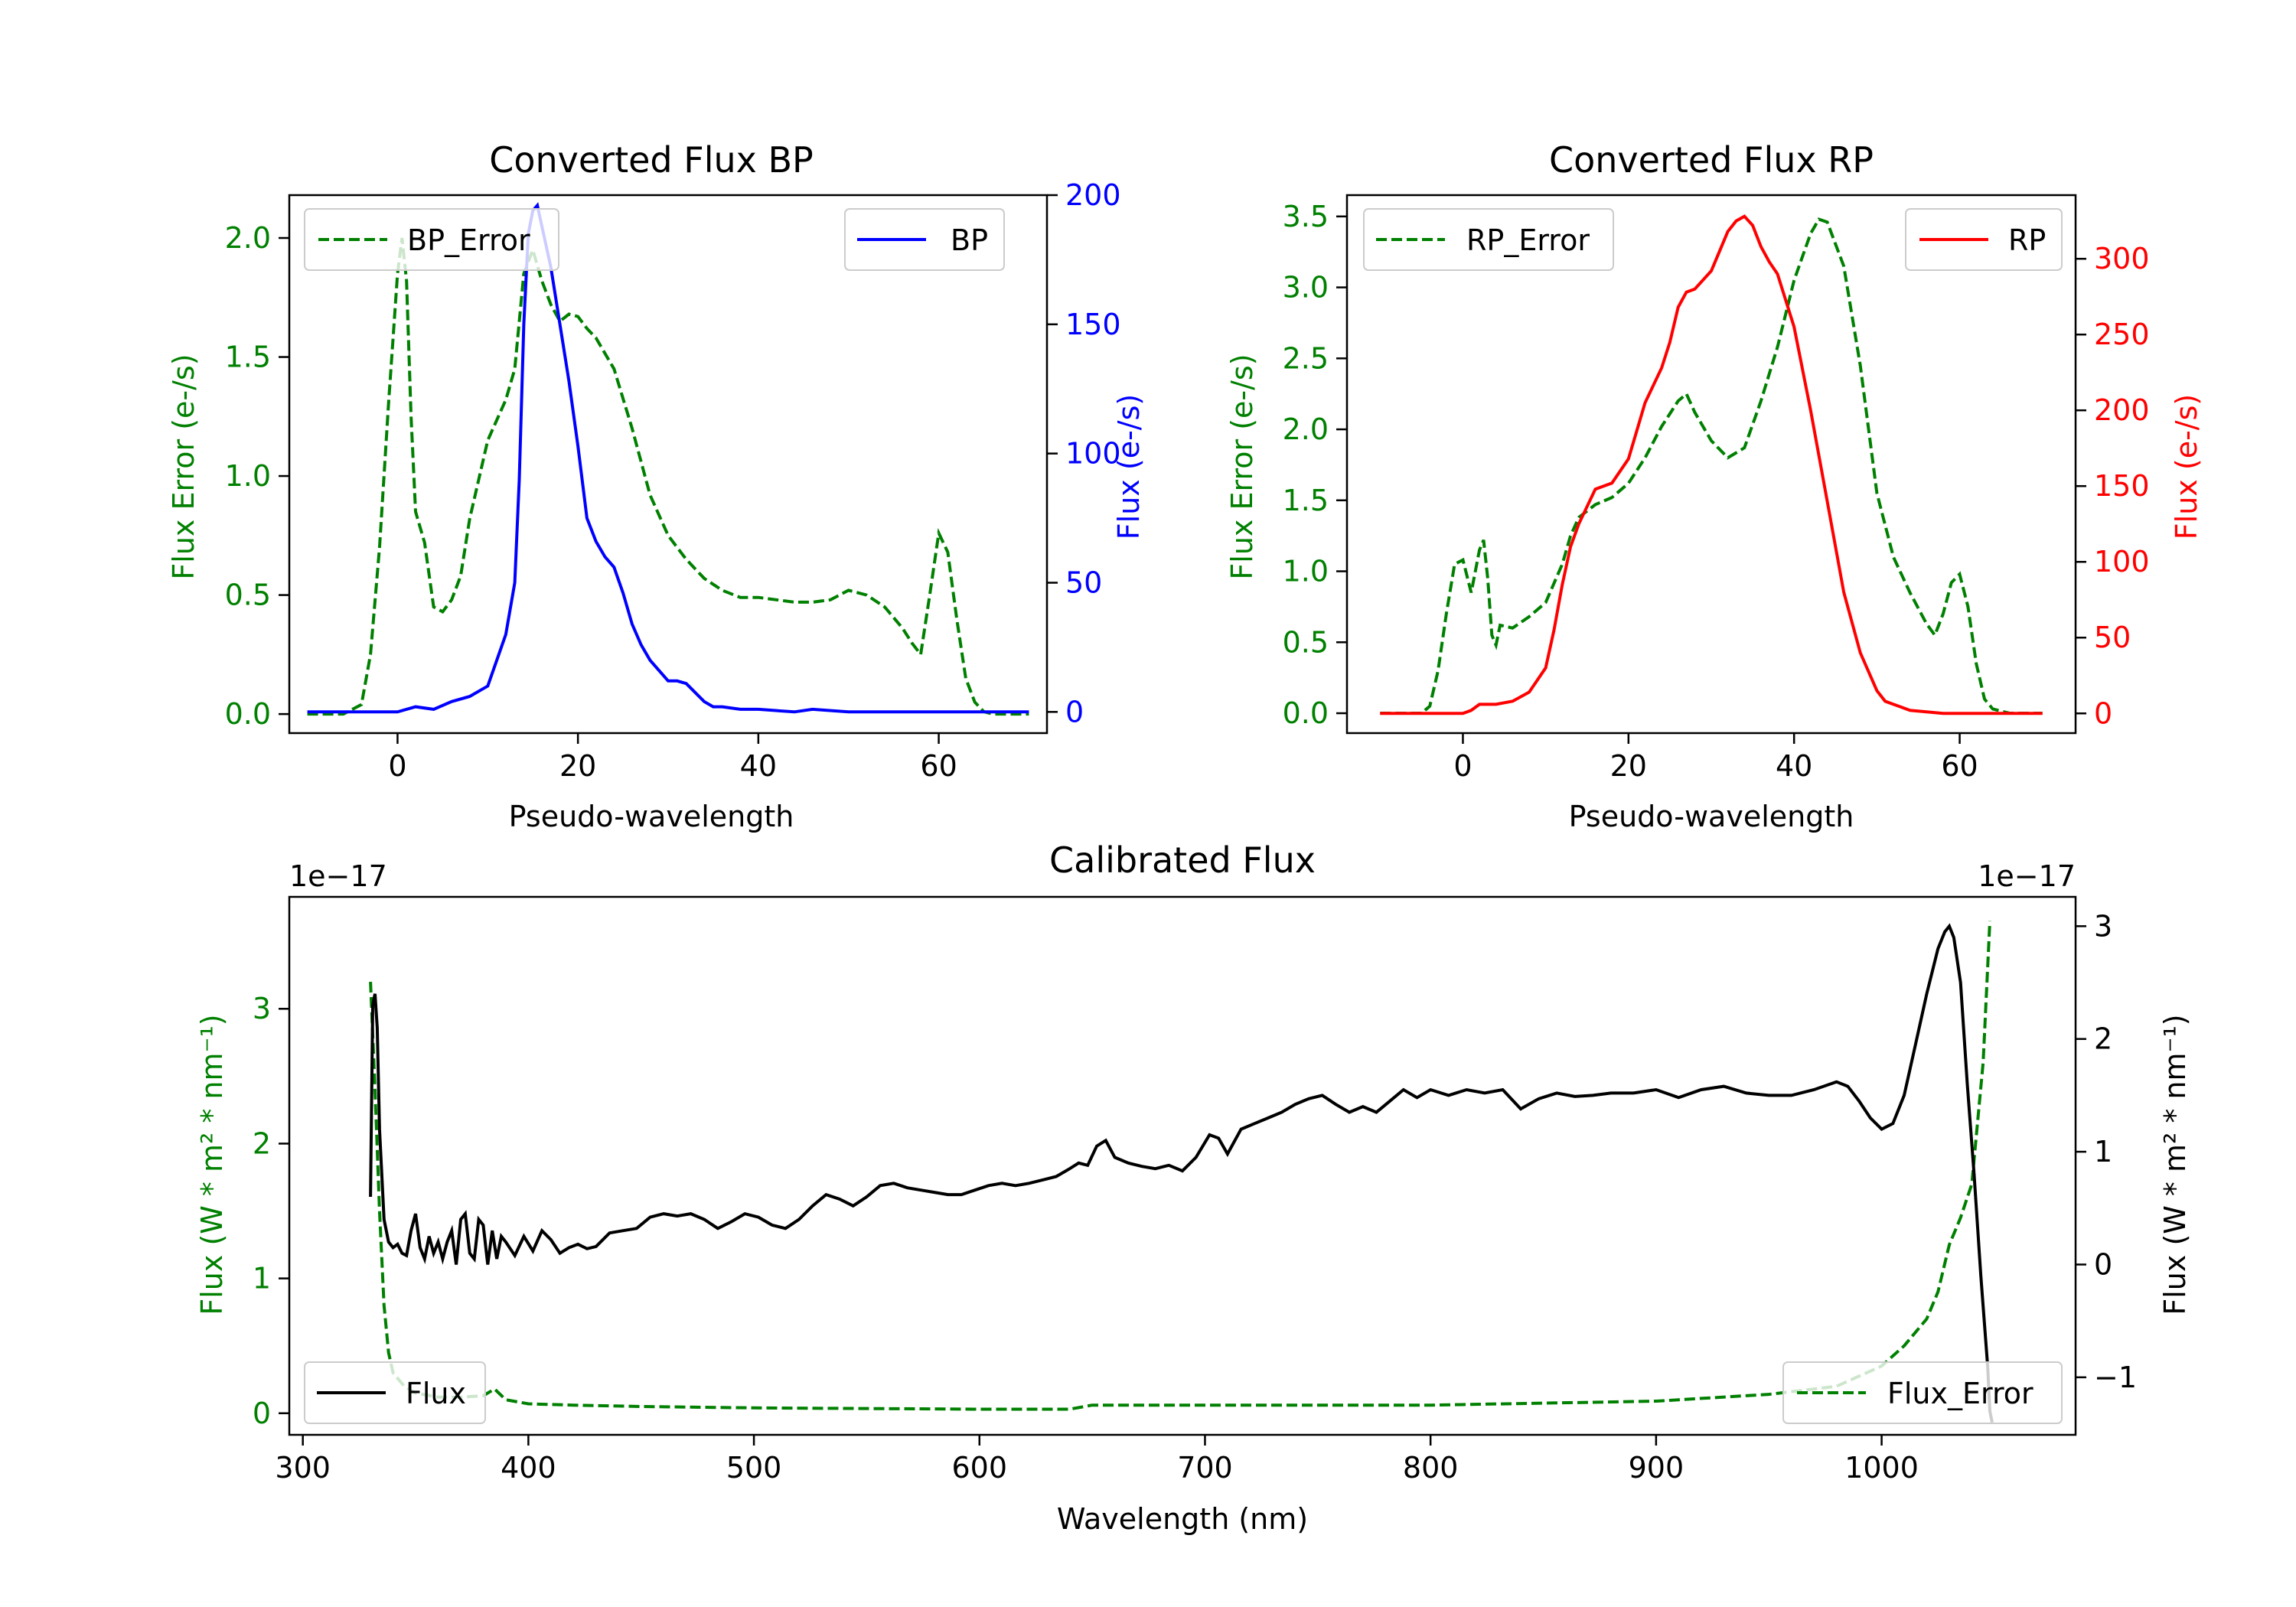 The width and height of the screenshot is (2296, 1607). What do you see at coordinates (184, 466) in the screenshot?
I see `chart-bp-ylabel-left: Flux Error (e-/s)` at bounding box center [184, 466].